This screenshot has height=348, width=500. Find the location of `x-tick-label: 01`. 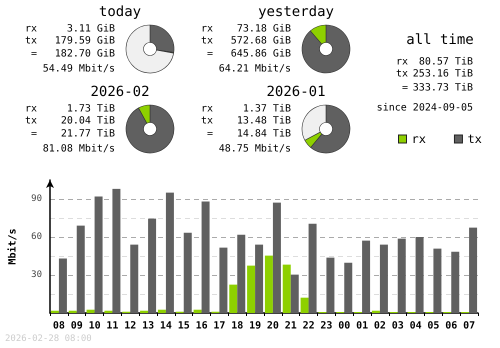

x-tick-label: 01 is located at coordinates (362, 326).